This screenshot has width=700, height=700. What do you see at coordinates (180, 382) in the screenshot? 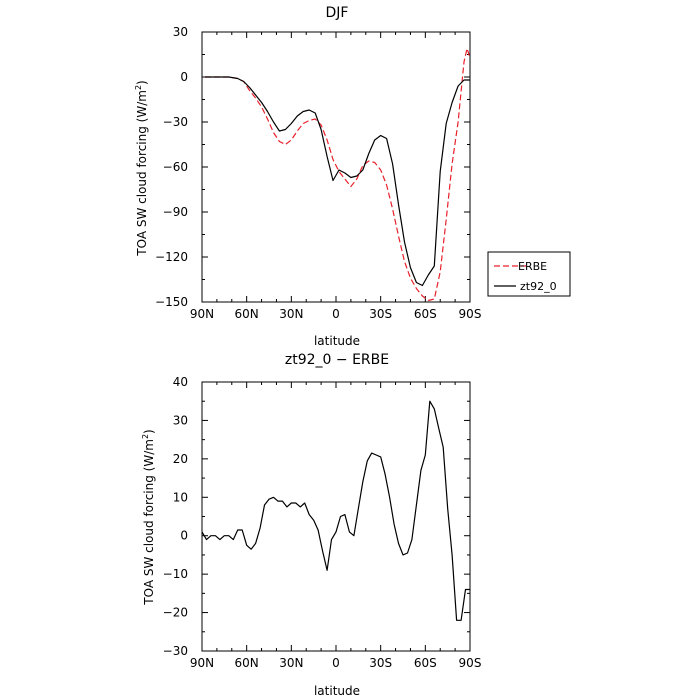
I see `y-tick-label: 40` at bounding box center [180, 382].